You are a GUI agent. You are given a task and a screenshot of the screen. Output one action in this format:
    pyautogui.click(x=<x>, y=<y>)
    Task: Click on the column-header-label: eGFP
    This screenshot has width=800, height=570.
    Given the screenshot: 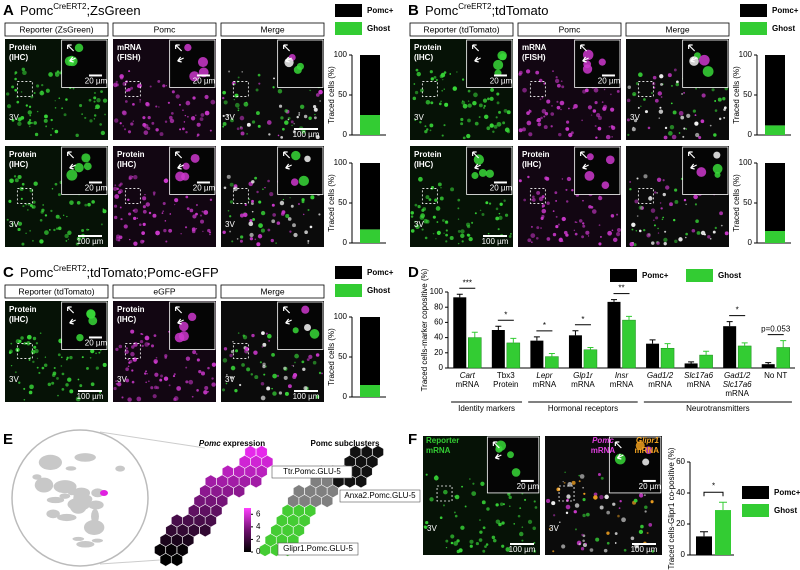 What is the action you would take?
    pyautogui.click(x=164, y=291)
    